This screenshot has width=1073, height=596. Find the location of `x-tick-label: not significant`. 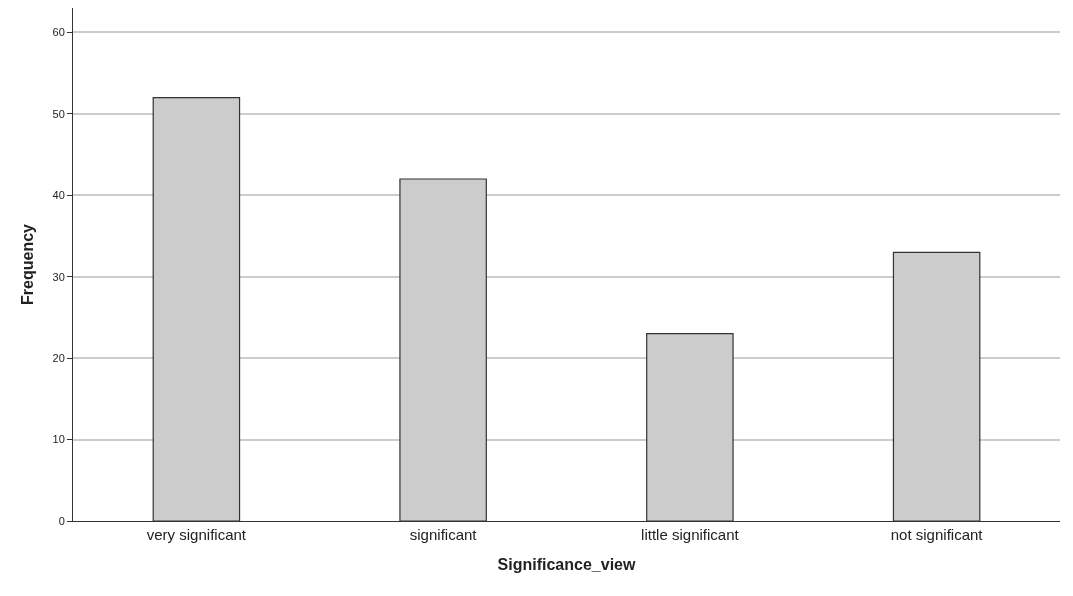

x-tick-label: not significant is located at coordinates (937, 534).